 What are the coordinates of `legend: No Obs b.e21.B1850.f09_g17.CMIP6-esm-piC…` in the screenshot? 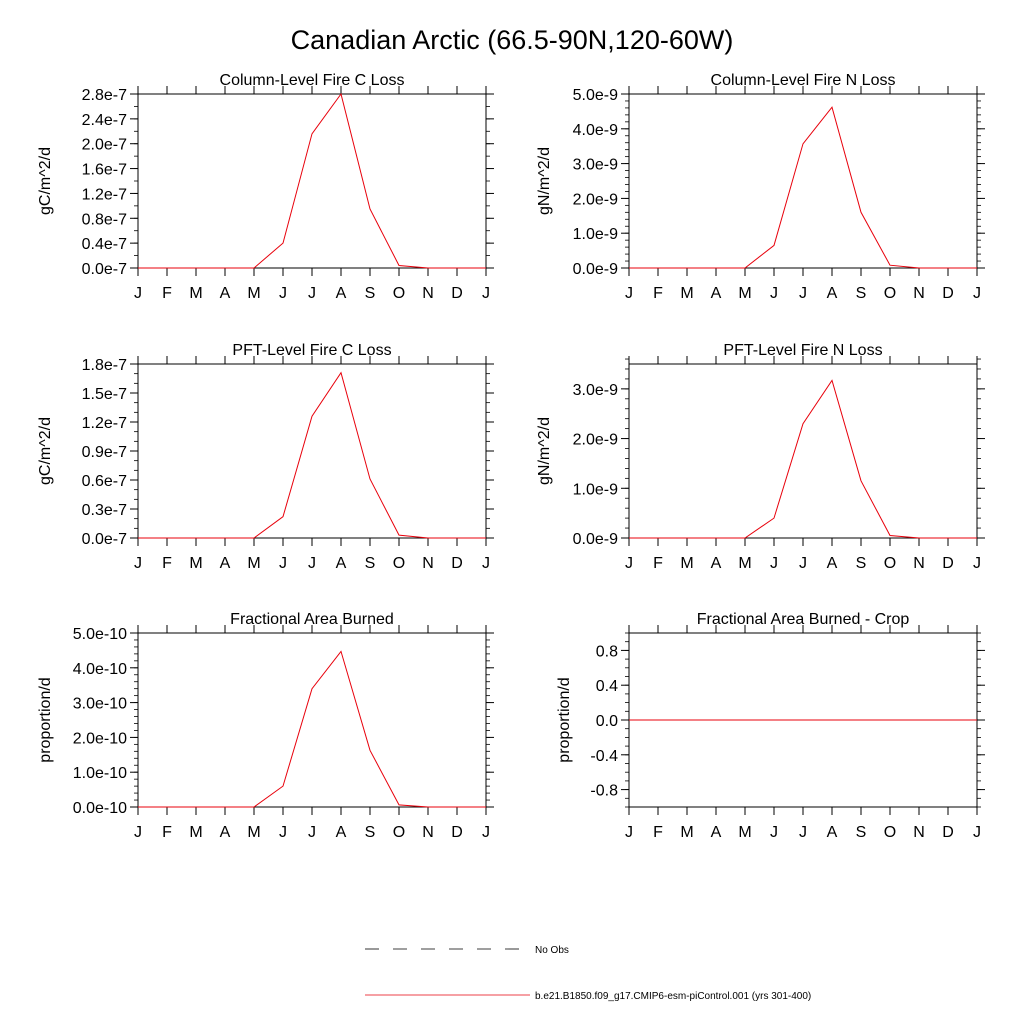 It's located at (588, 973).